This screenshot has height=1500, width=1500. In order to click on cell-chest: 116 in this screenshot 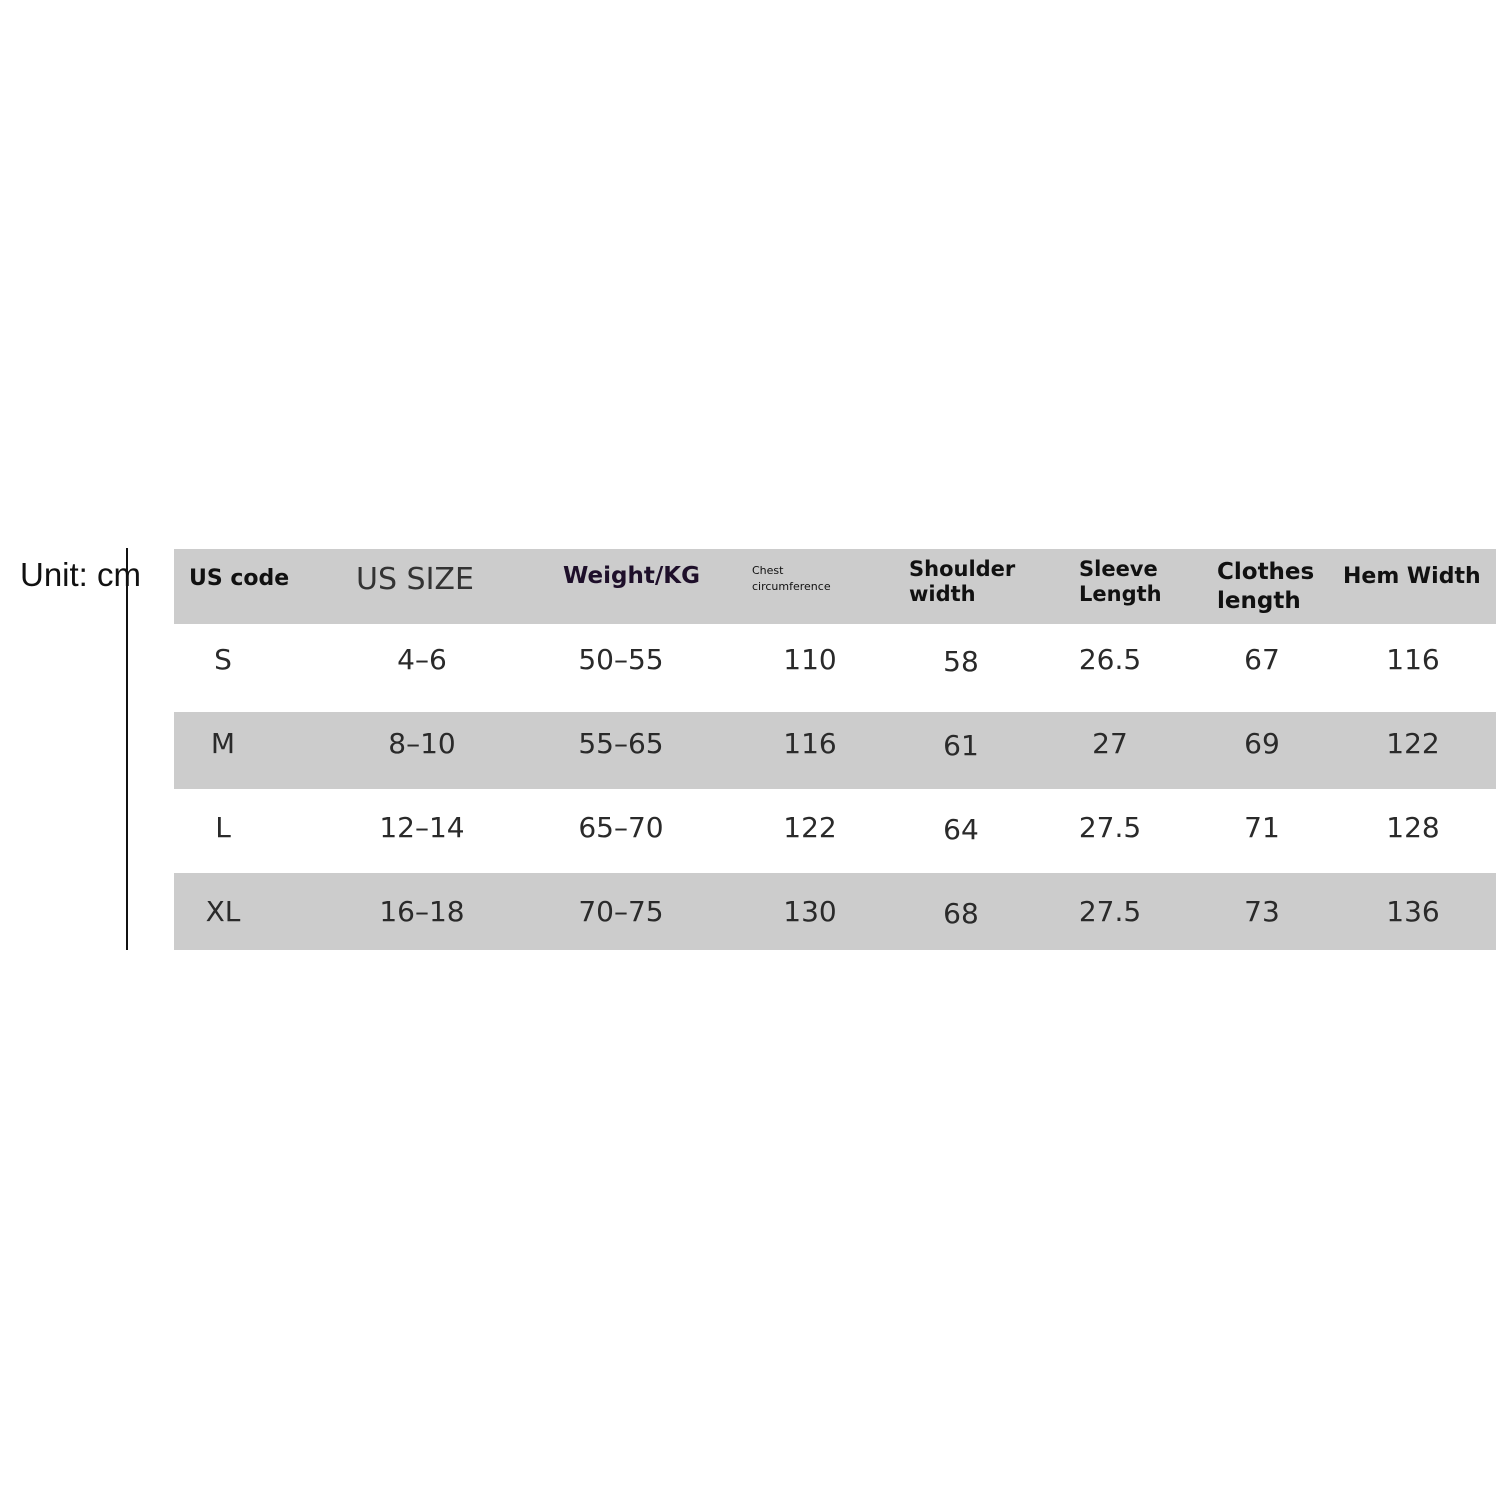, I will do `click(810, 743)`.